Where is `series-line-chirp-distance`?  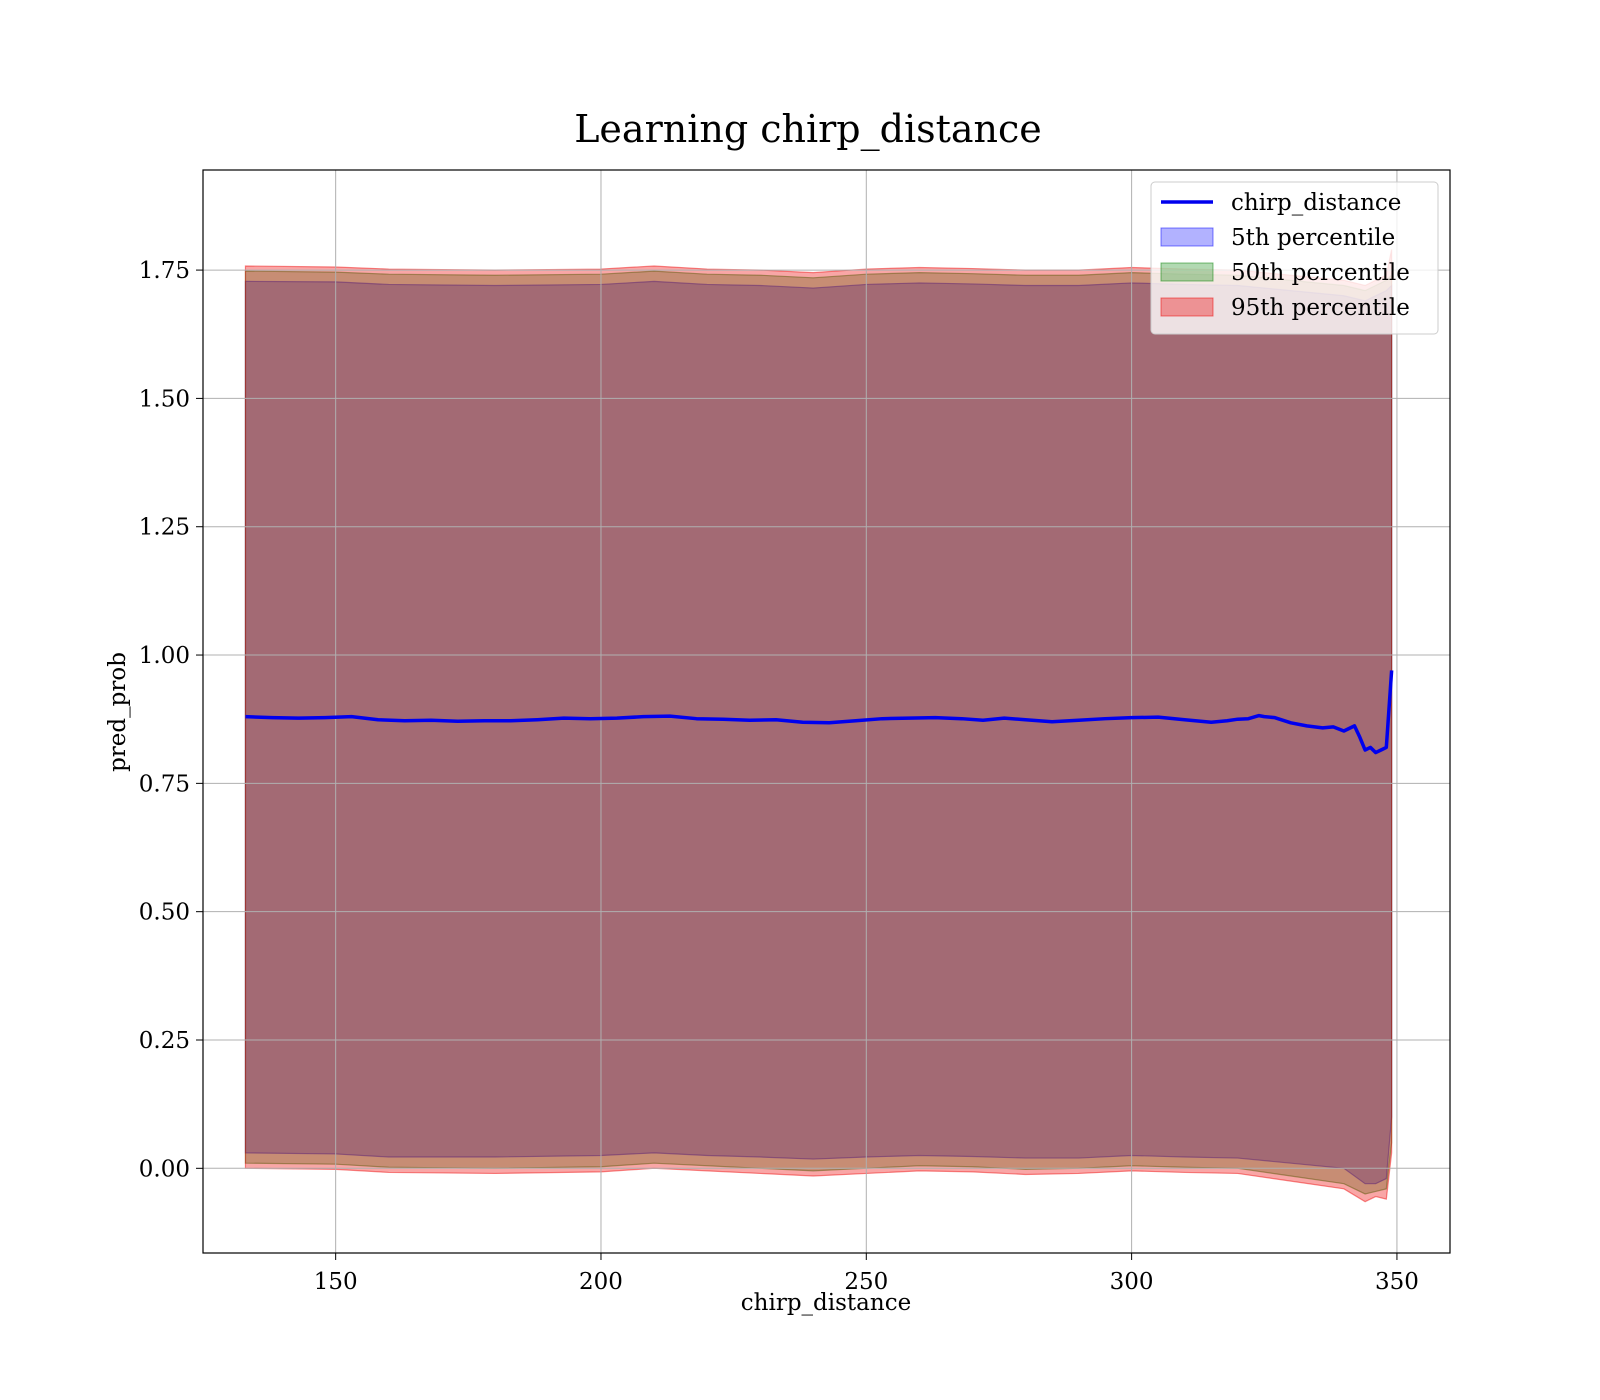 series-line-chirp-distance is located at coordinates (819, 712).